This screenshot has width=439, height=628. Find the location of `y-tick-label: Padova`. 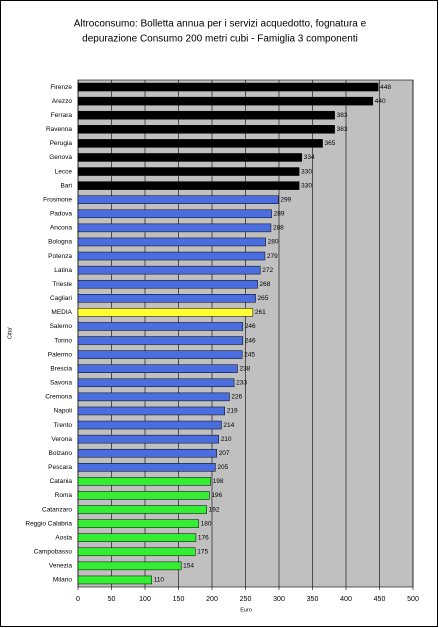

y-tick-label: Padova is located at coordinates (61, 214).